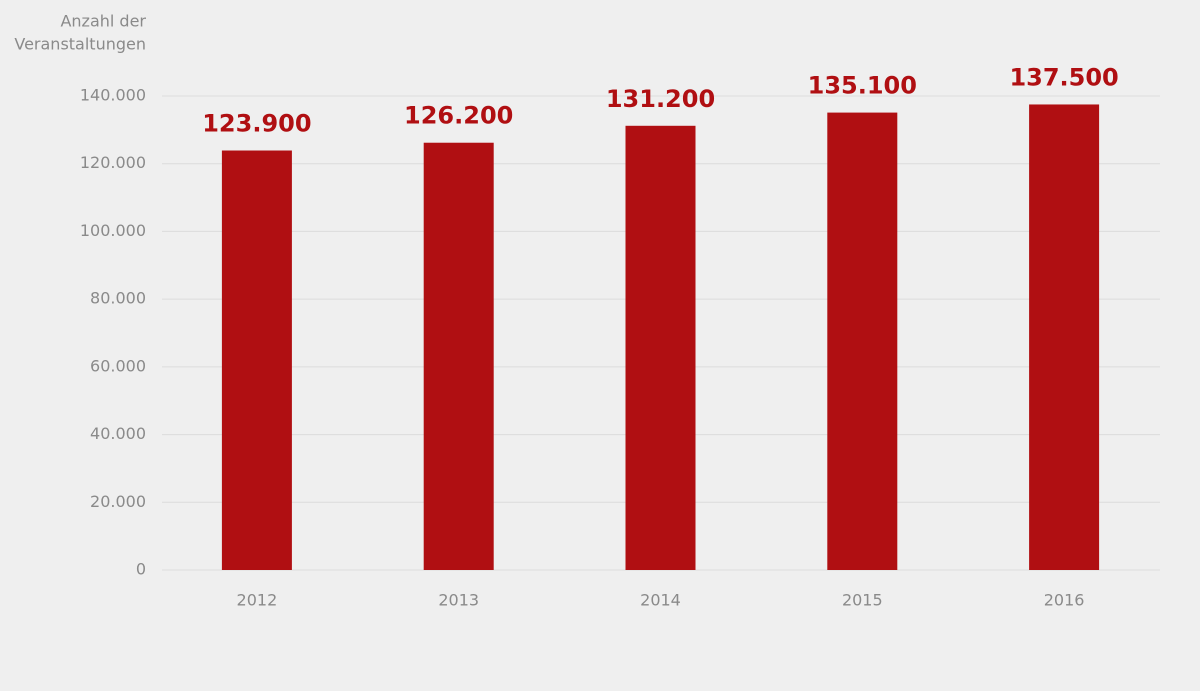 The height and width of the screenshot is (691, 1200). Describe the element at coordinates (113, 230) in the screenshot. I see `y-tick-label: 100.000` at that location.